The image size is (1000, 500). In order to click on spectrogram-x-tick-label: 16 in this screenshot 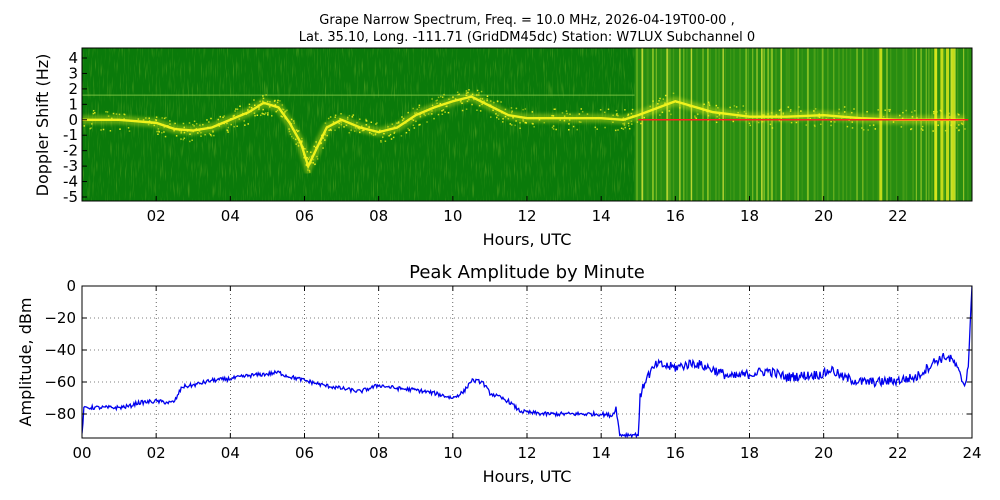, I will do `click(675, 216)`.